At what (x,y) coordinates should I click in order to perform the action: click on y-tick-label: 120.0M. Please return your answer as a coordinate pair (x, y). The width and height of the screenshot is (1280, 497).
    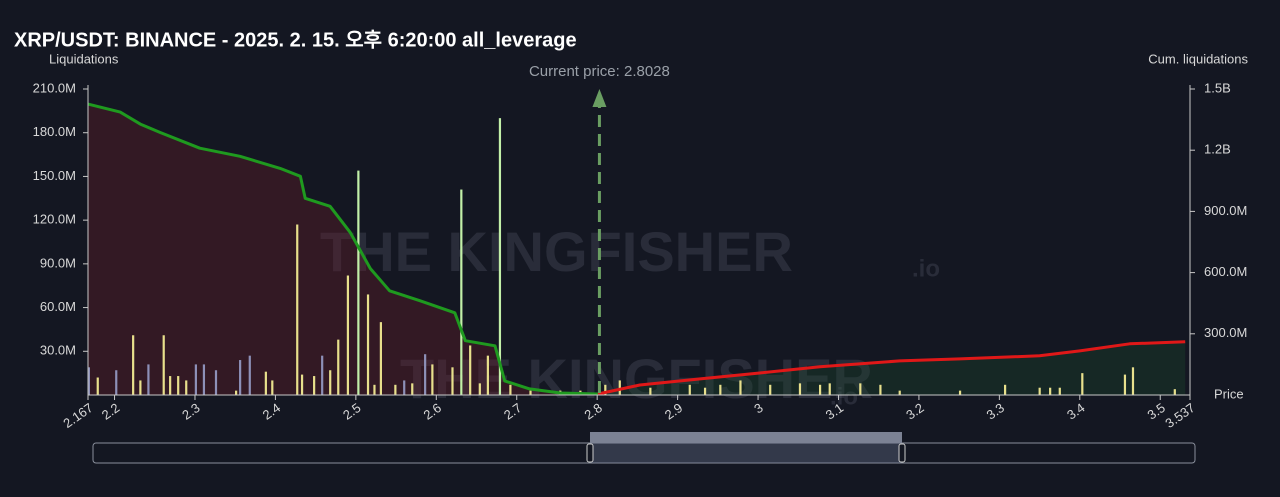
    Looking at the image, I should click on (54, 219).